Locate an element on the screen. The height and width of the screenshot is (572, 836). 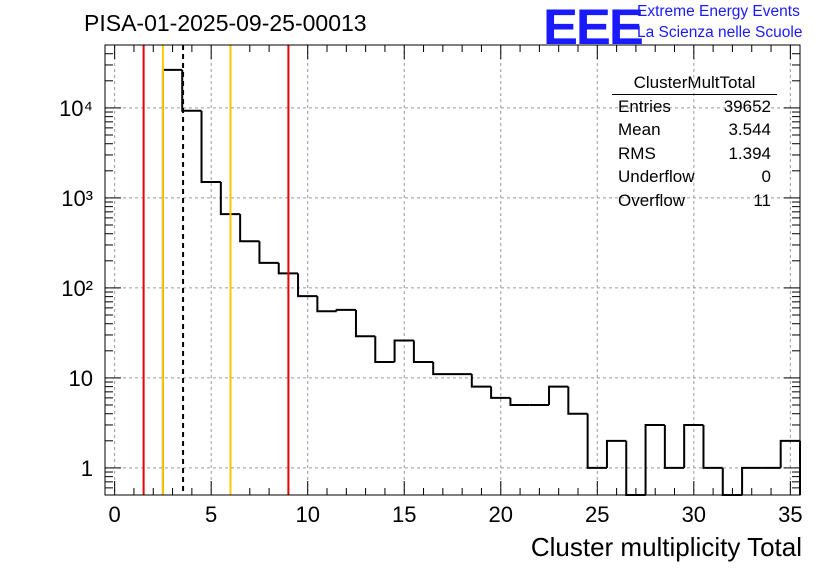
x-tick-label: 20 is located at coordinates (501, 514).